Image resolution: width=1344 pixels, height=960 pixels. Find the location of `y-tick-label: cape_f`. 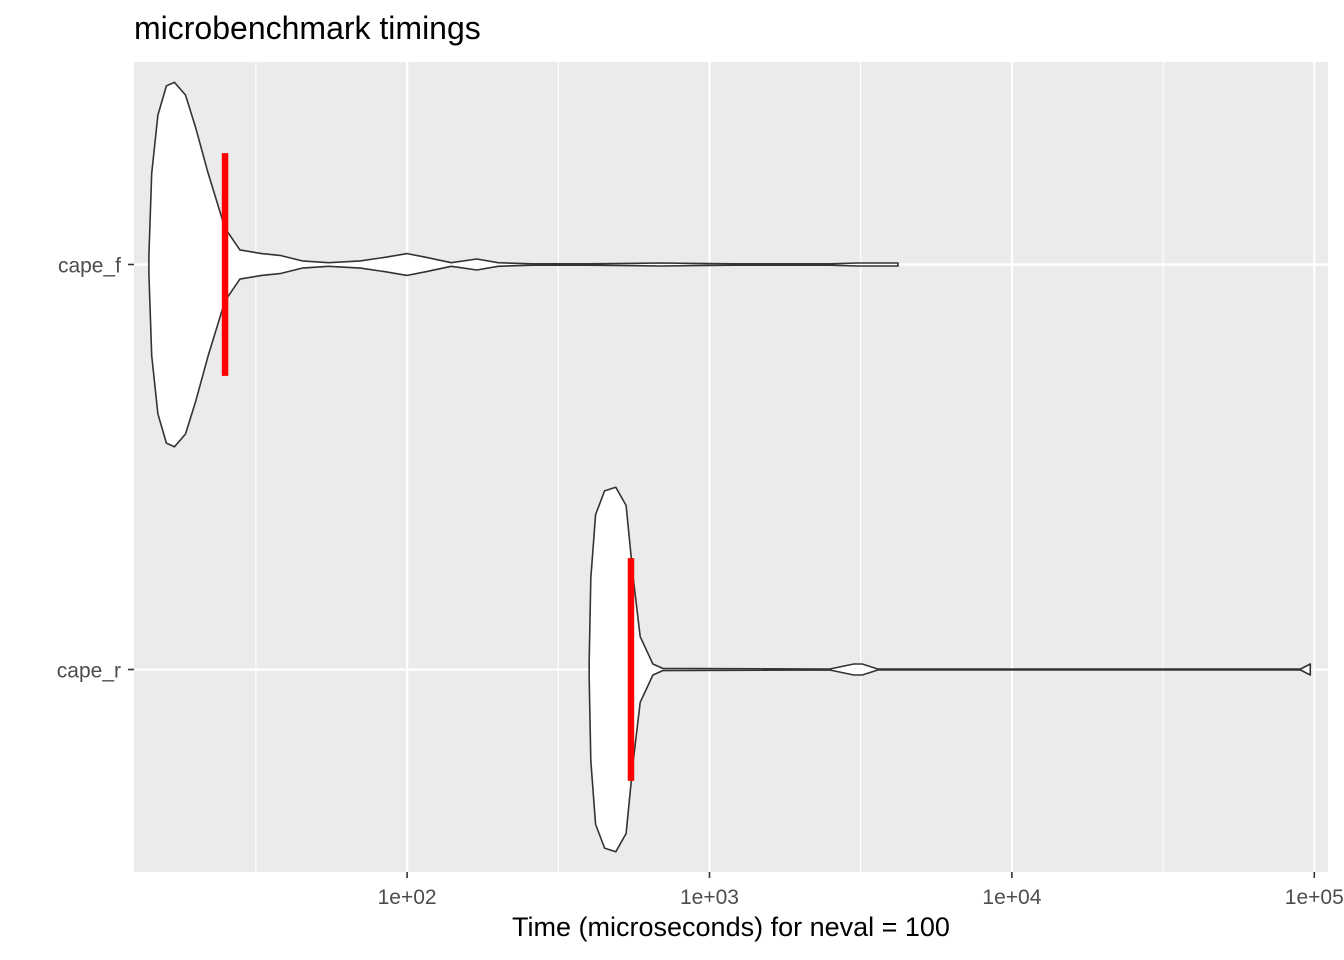

y-tick-label: cape_f is located at coordinates (89, 266).